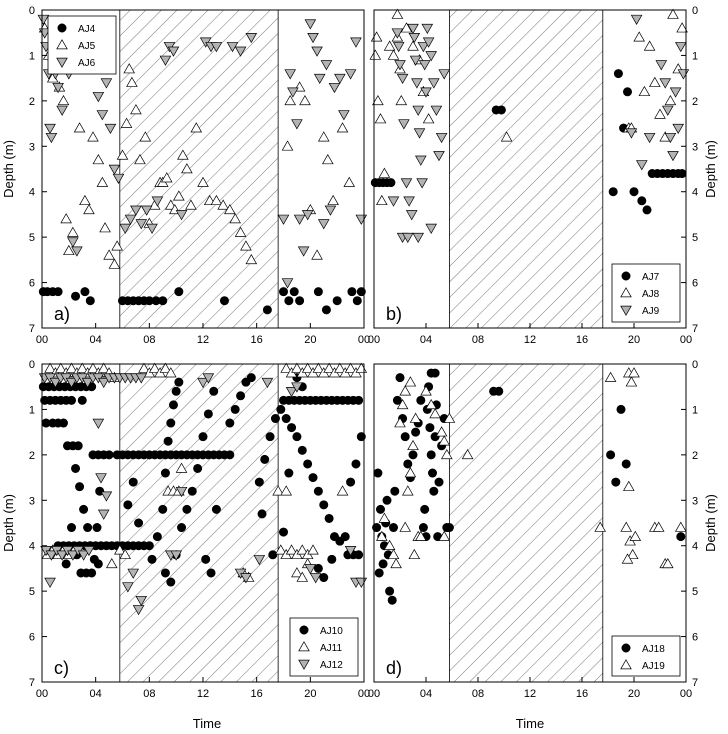  What do you see at coordinates (651, 277) in the screenshot?
I see `legend-label: AJ7` at bounding box center [651, 277].